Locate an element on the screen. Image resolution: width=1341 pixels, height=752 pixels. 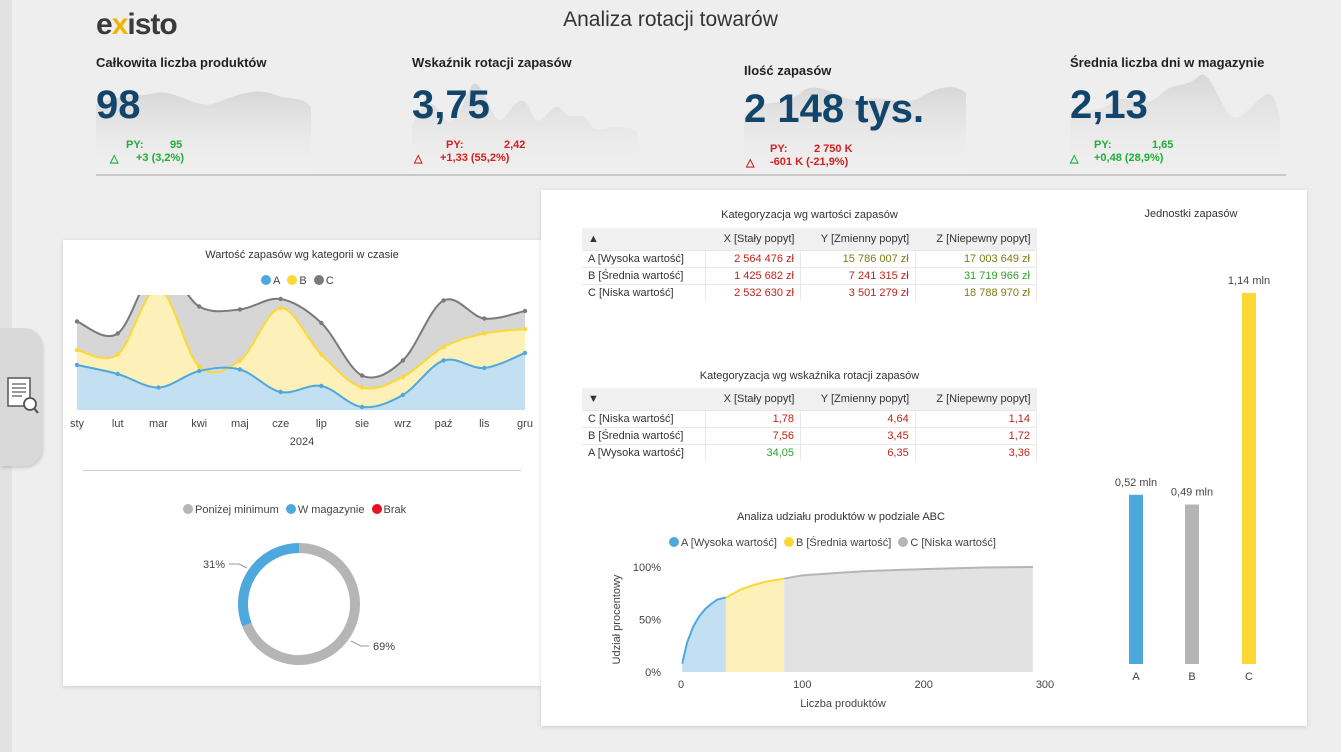
legend-label: C is located at coordinates (329, 281).